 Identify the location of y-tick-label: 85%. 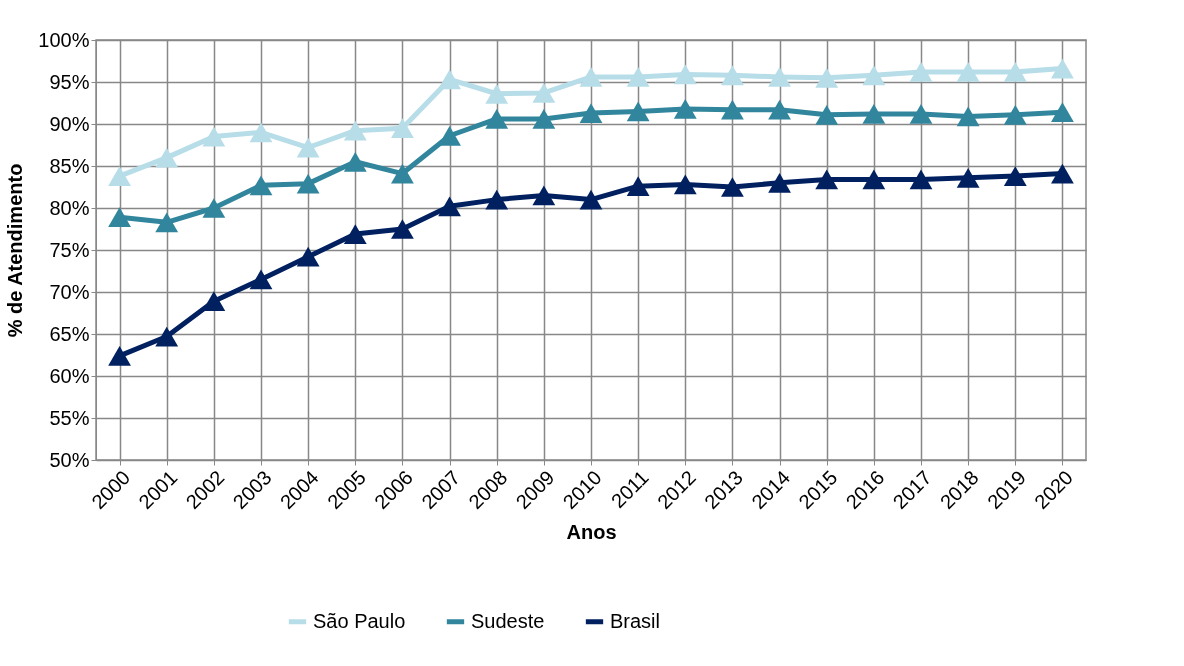
(69, 165).